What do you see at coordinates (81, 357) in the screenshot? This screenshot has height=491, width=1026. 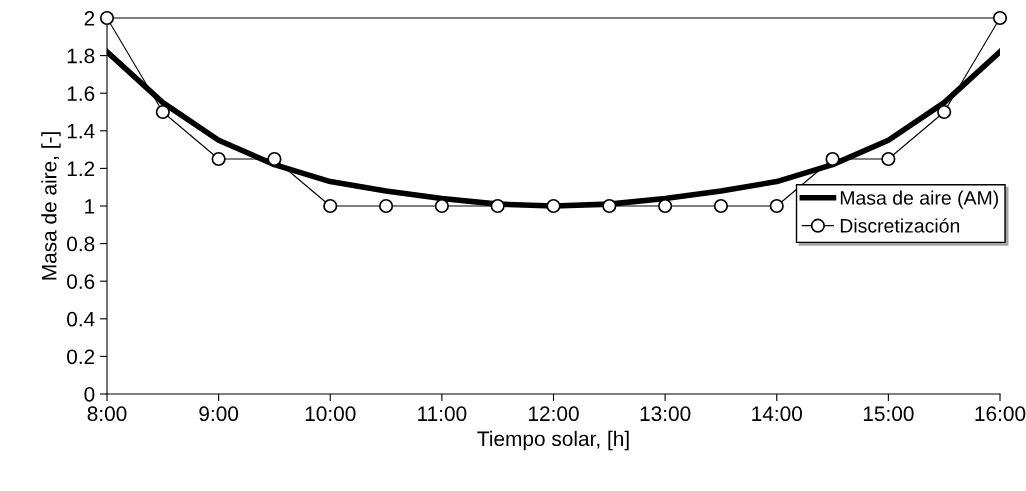 I see `y-tick-label: 0.2` at bounding box center [81, 357].